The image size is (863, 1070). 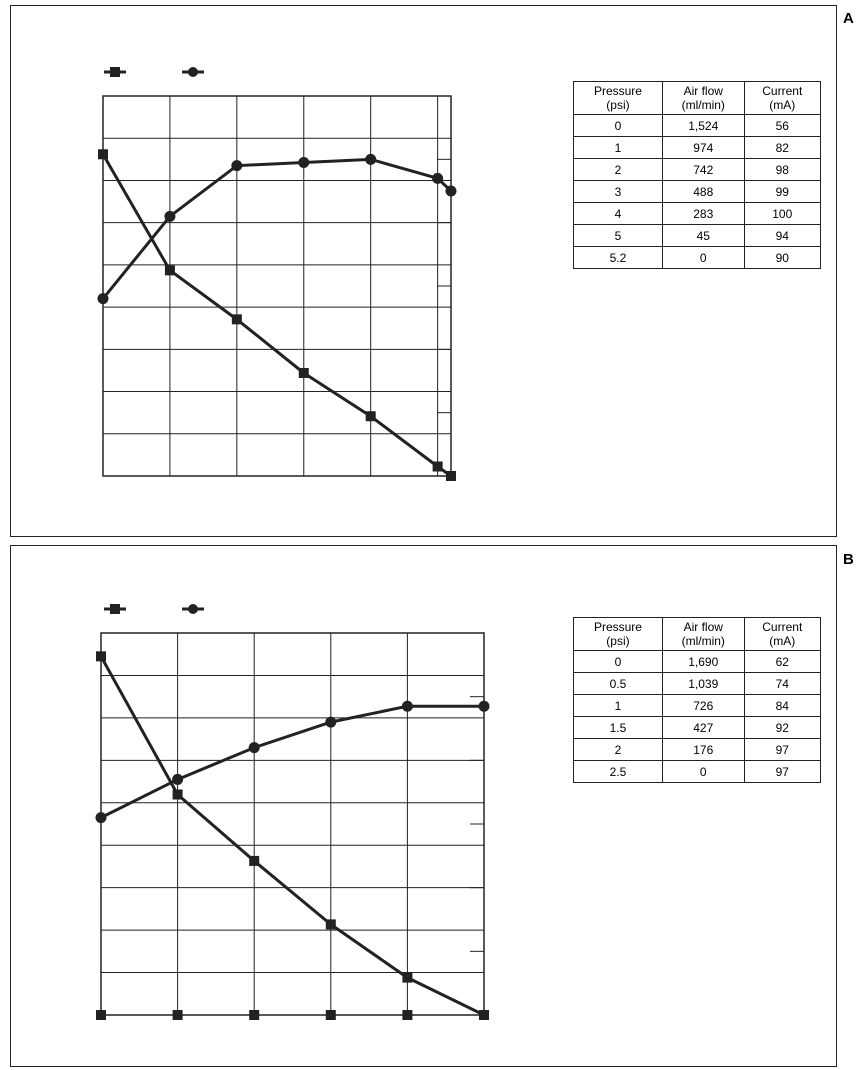 I want to click on table-row: 3 488 99, so click(x=697, y=191).